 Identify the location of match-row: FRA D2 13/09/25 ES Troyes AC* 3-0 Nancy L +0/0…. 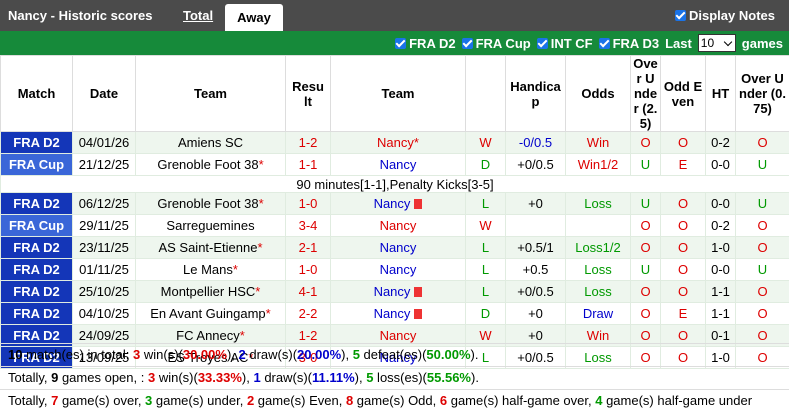
(394, 357).